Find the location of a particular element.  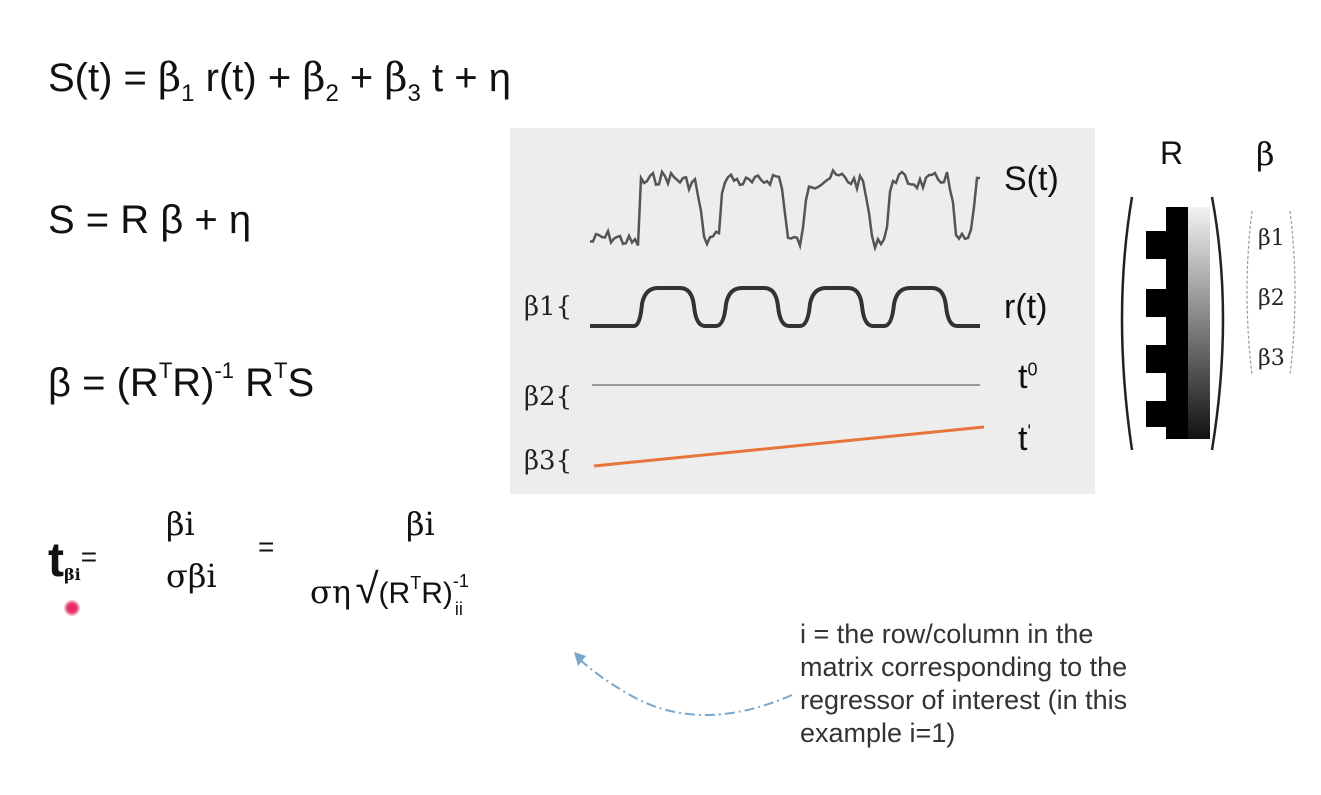

design-matrix is located at coordinates (1208, 323).